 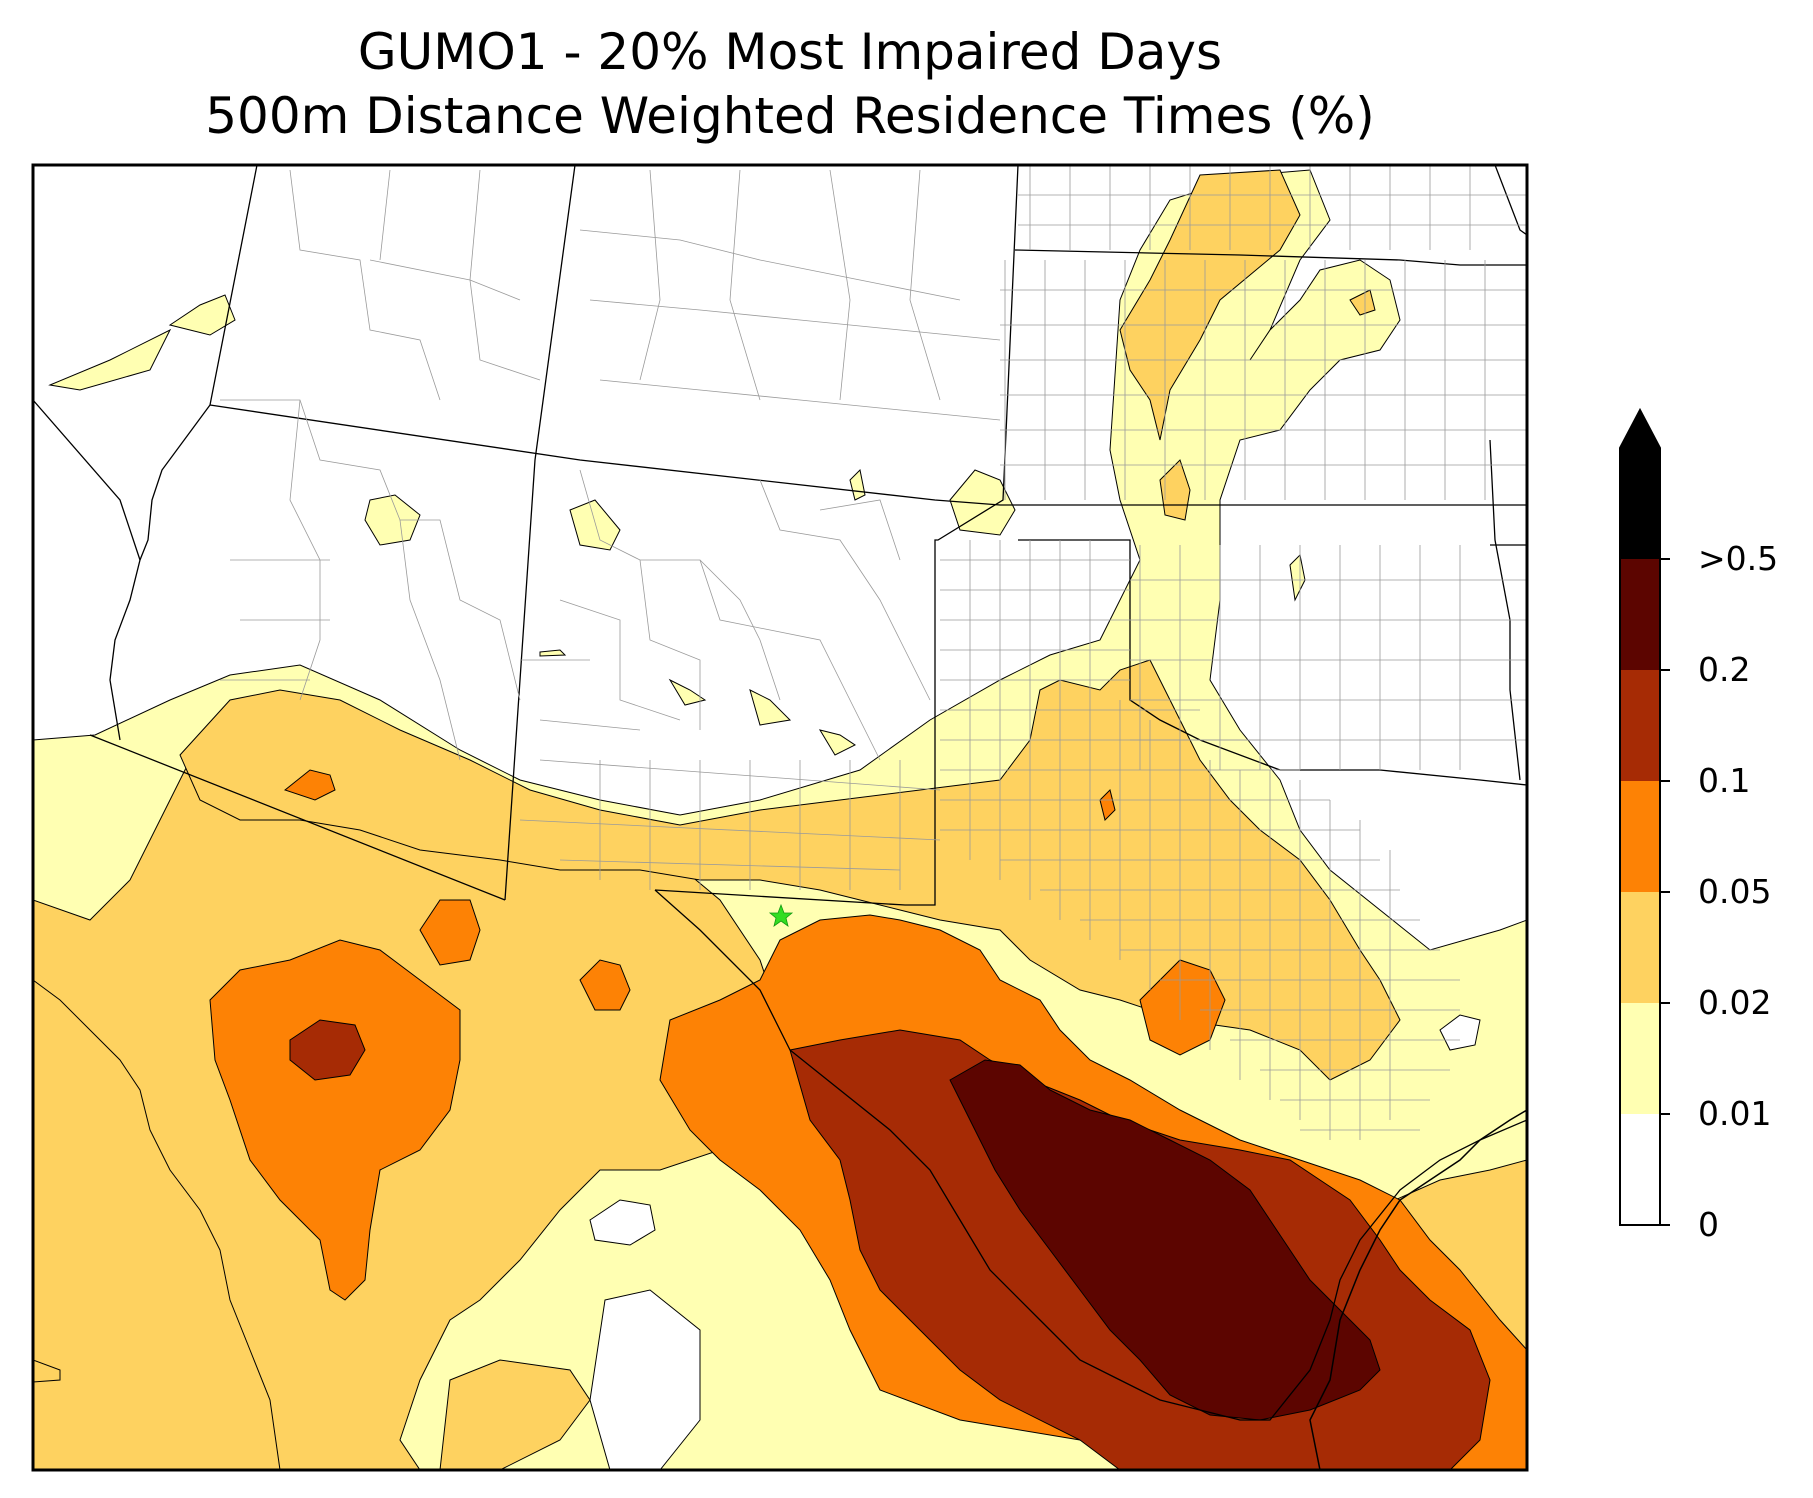 What do you see at coordinates (1724, 780) in the screenshot?
I see `colorbar-tick-label: 0.1` at bounding box center [1724, 780].